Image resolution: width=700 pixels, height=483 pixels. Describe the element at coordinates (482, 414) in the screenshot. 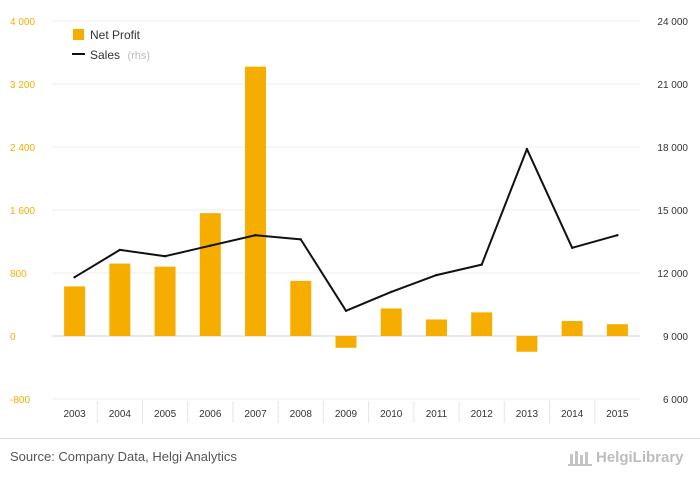

I see `x-tick-label: 2012` at that location.